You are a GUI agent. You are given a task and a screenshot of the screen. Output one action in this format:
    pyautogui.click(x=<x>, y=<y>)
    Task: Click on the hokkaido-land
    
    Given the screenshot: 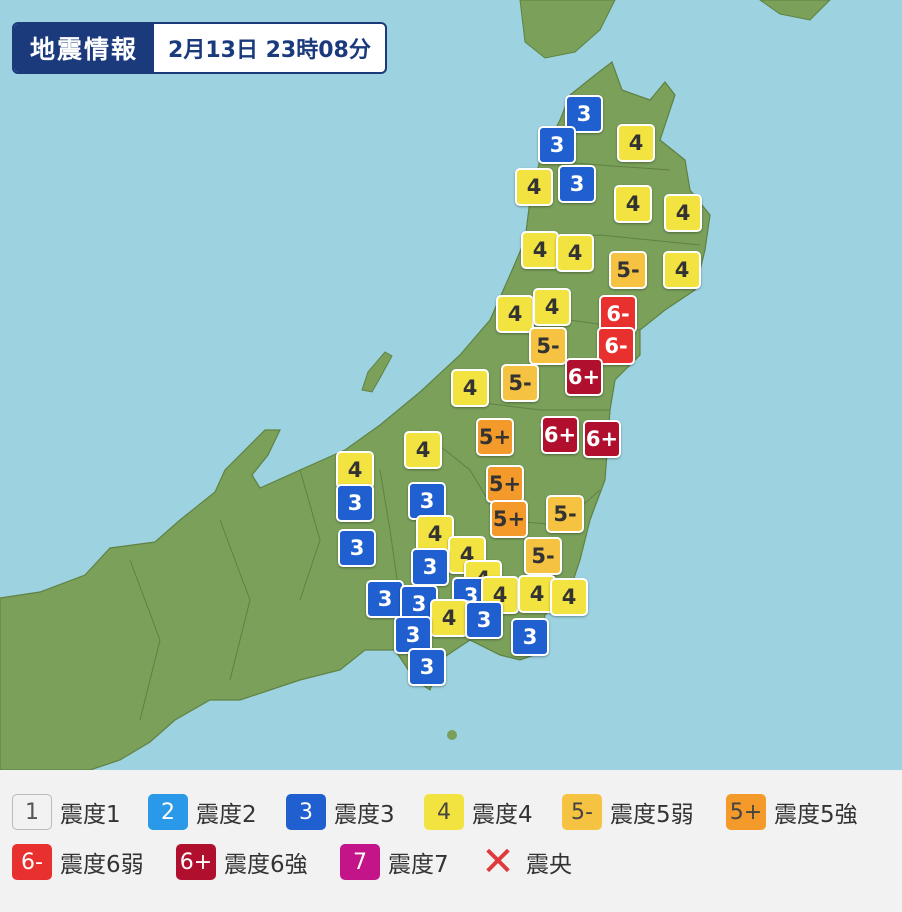 What is the action you would take?
    pyautogui.click(x=567, y=29)
    